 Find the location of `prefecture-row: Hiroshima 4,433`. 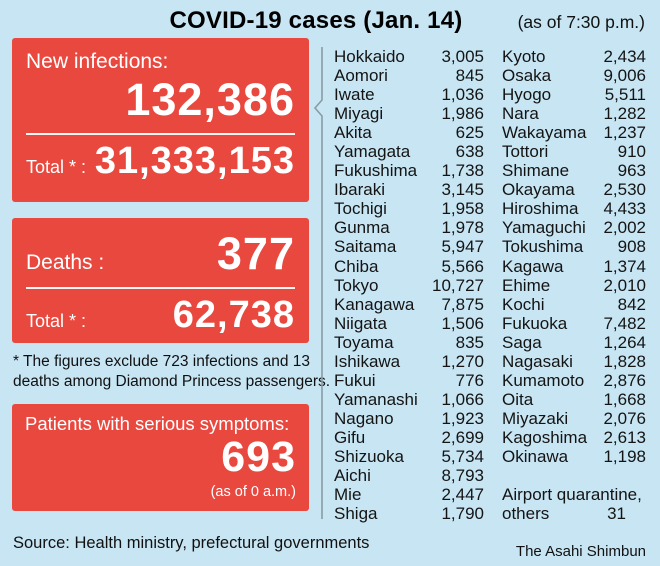

prefecture-row: Hiroshima 4,433 is located at coordinates (574, 208).